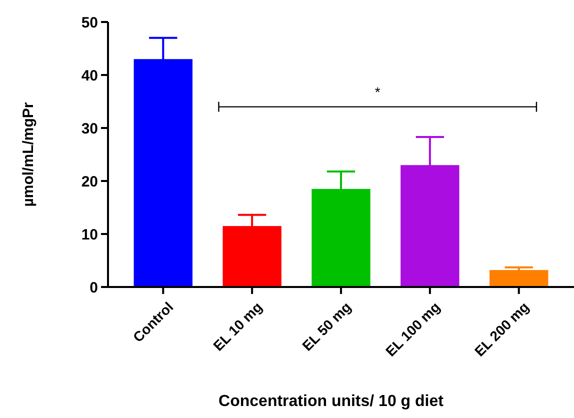 Image resolution: width=574 pixels, height=418 pixels. Describe the element at coordinates (28, 154) in the screenshot. I see `y-axis-title: µmol/mL/mgPr` at that location.